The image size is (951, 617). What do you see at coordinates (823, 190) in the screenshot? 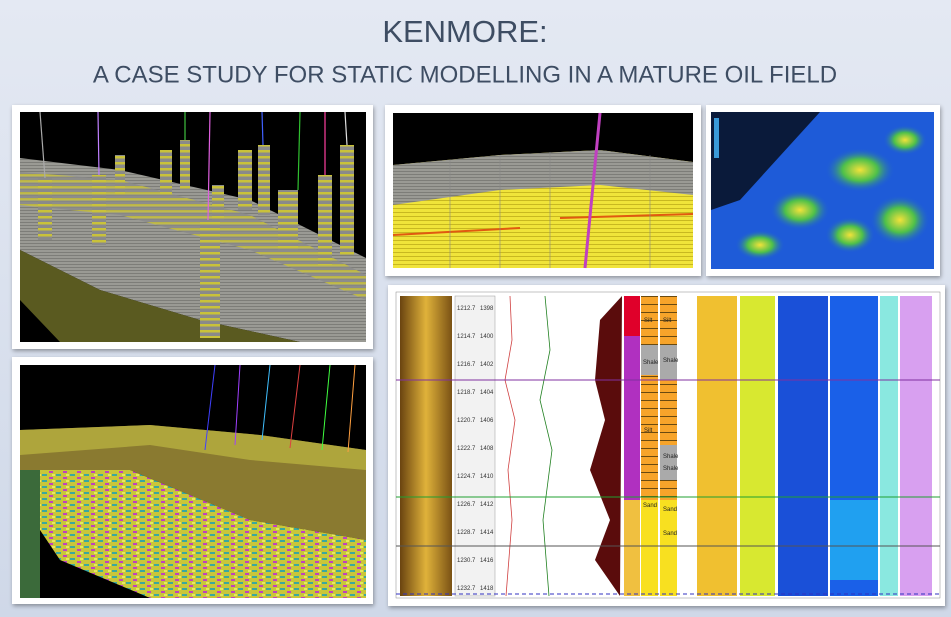
I see `property-map` at bounding box center [823, 190].